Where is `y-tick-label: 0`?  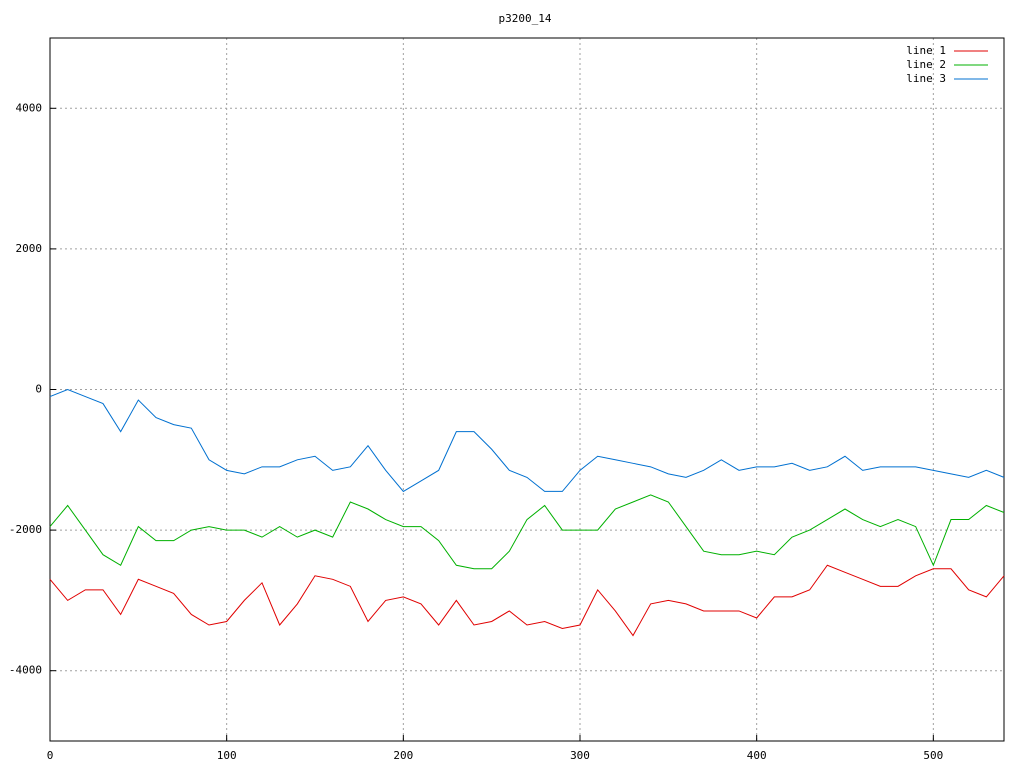
y-tick-label: 0 is located at coordinates (38, 389).